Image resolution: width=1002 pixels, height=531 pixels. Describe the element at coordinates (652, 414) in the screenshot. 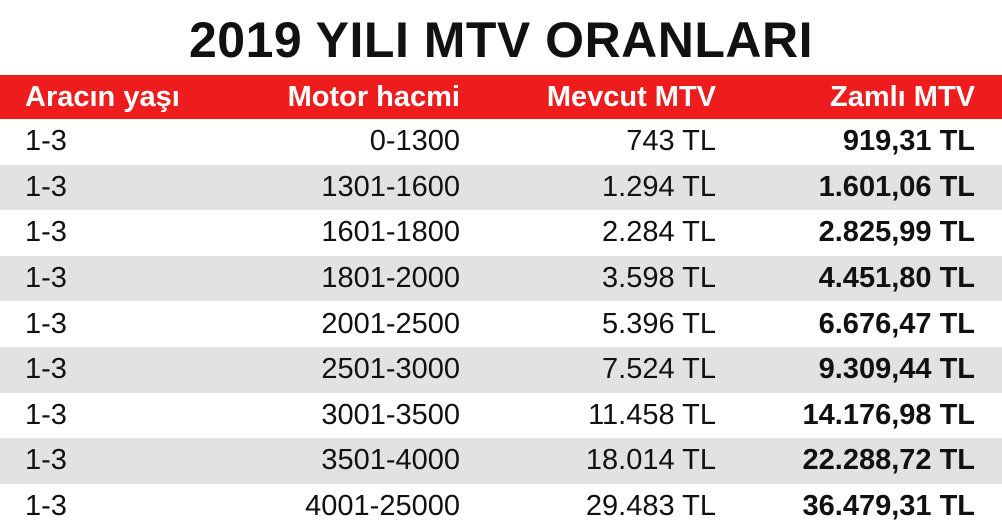

I see `table-cell: 11.458 TL` at that location.